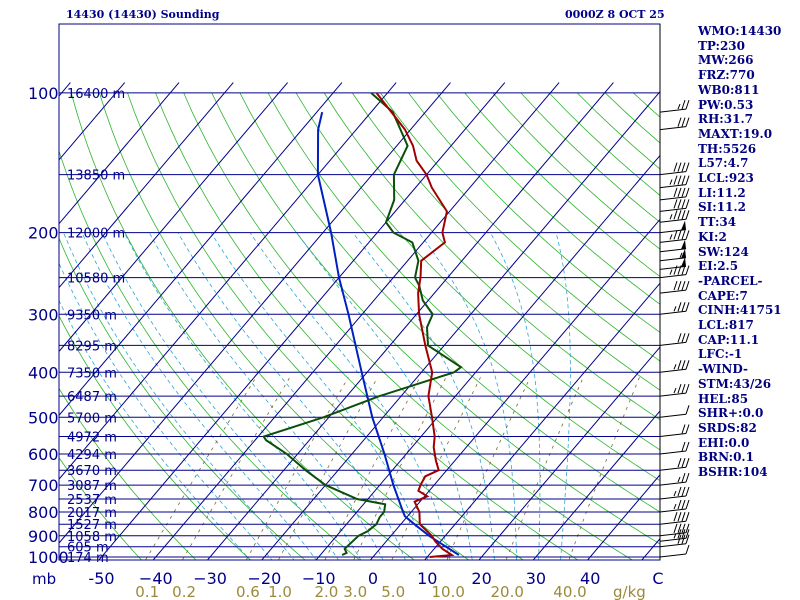 This screenshot has height=600, width=800. I want to click on sounding-time: 0000Z 8 OCT 25, so click(615, 14).